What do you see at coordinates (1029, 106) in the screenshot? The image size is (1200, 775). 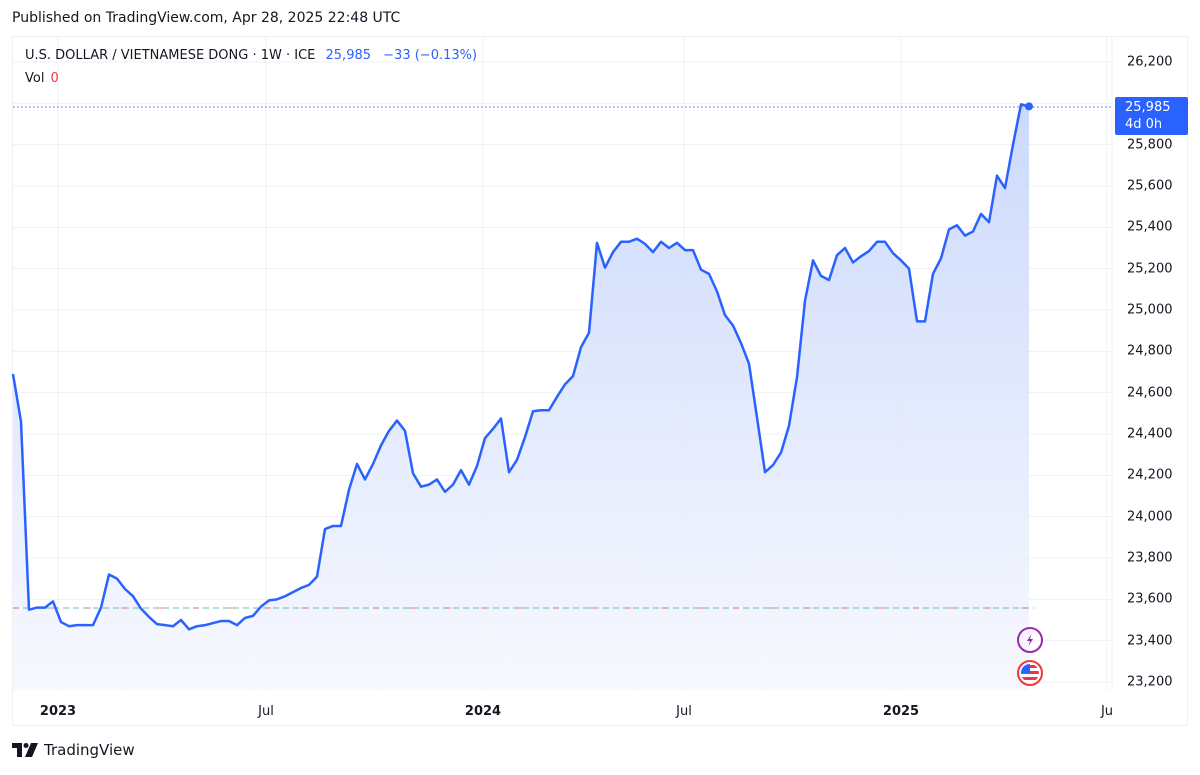 I see `last-price-dot` at bounding box center [1029, 106].